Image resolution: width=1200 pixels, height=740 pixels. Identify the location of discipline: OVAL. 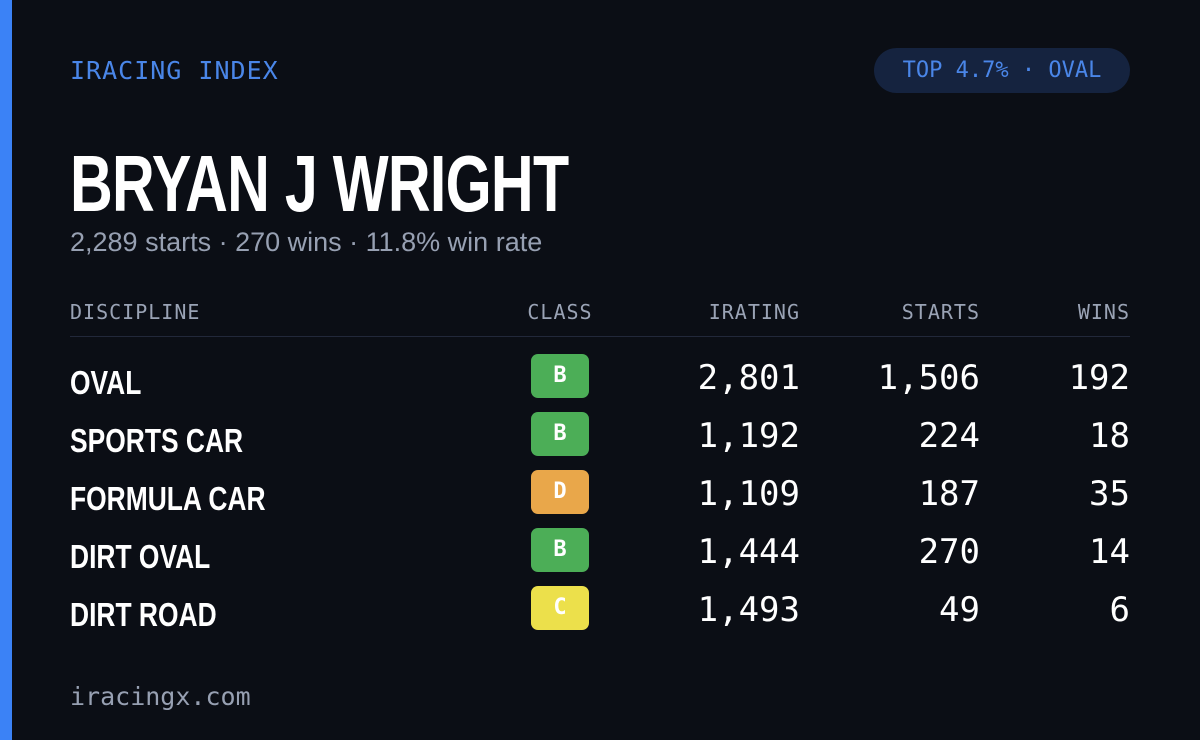
(106, 382).